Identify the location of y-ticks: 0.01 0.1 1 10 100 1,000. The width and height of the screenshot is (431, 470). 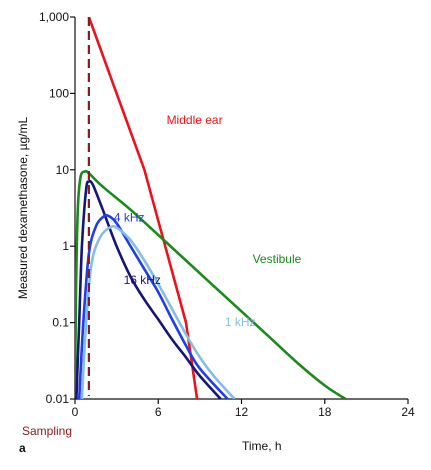
(57, 208).